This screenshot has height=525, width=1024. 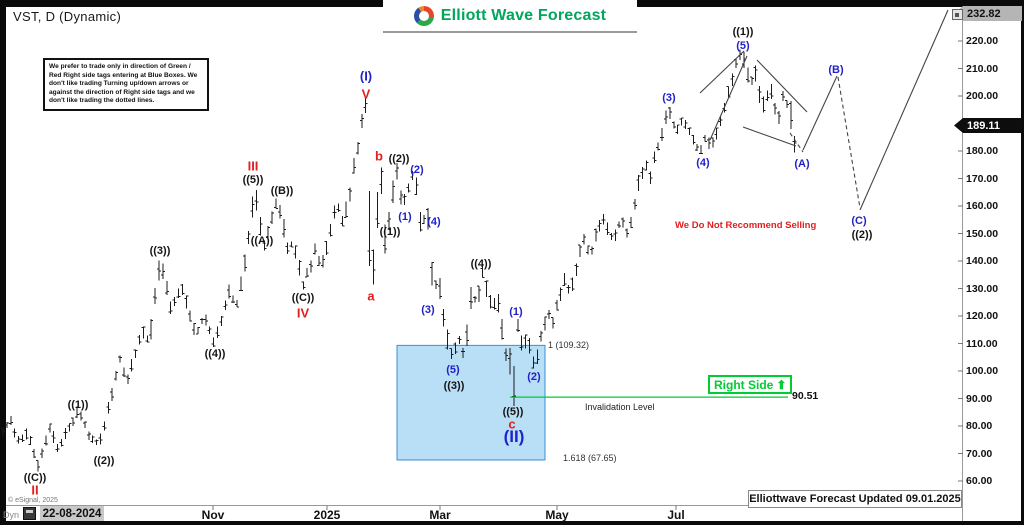 I want to click on invalidation-label: Invalidation Level, so click(x=620, y=407).